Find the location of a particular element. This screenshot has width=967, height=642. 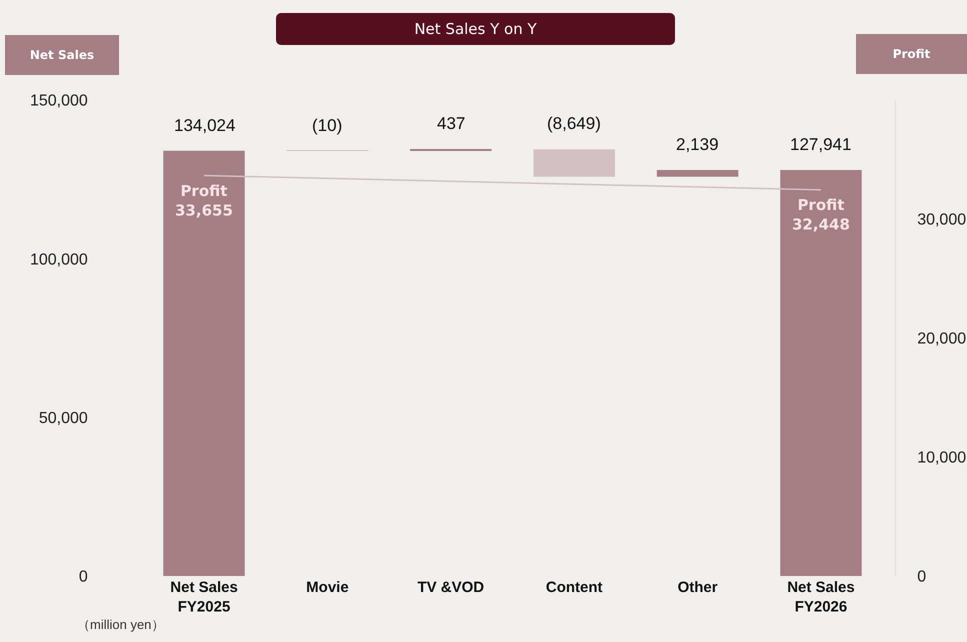

data-label: 32,448 is located at coordinates (821, 225).